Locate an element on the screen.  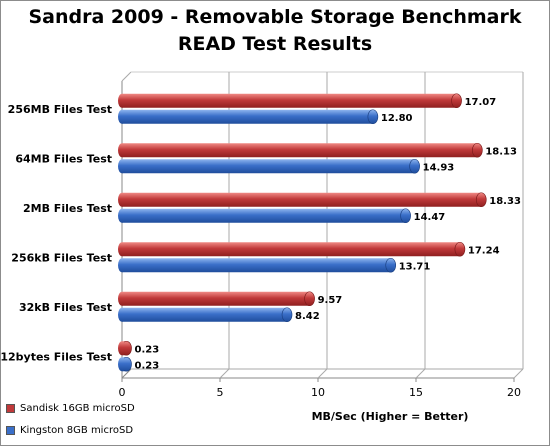
category-label: 64MB Files Test is located at coordinates (63, 158).